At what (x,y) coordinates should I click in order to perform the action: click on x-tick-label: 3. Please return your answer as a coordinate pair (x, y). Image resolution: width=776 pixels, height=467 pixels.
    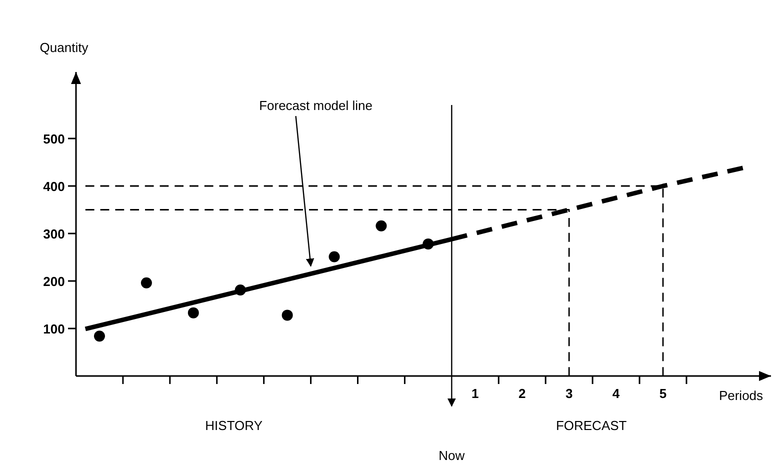
    Looking at the image, I should click on (569, 393).